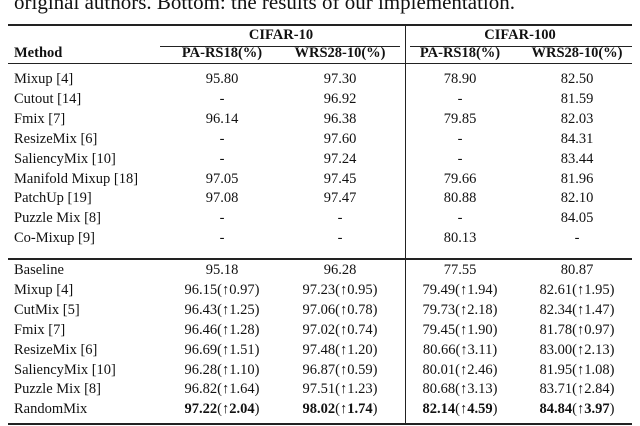  Describe the element at coordinates (577, 118) in the screenshot. I see `value-cell: 82.03` at that location.